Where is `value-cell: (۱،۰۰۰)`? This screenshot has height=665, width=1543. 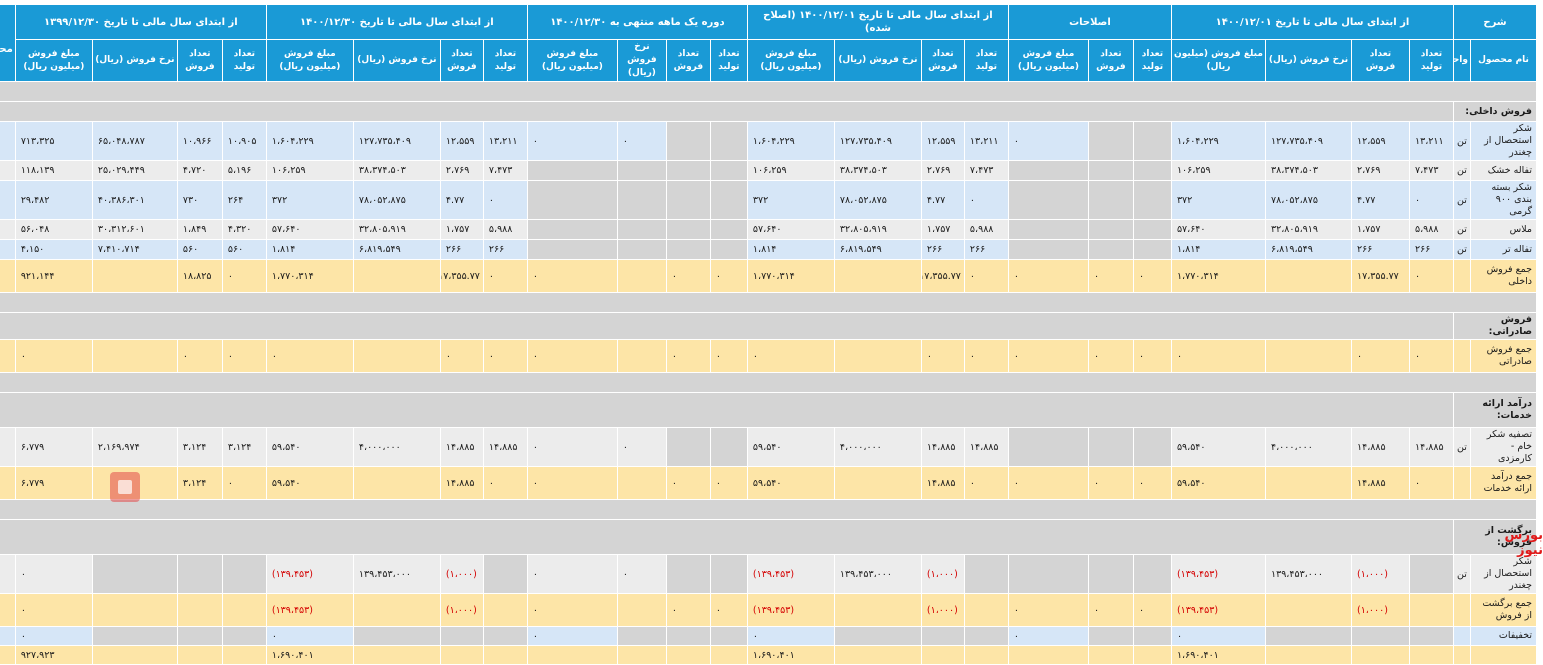 value-cell: (۱،۰۰۰) is located at coordinates (942, 574).